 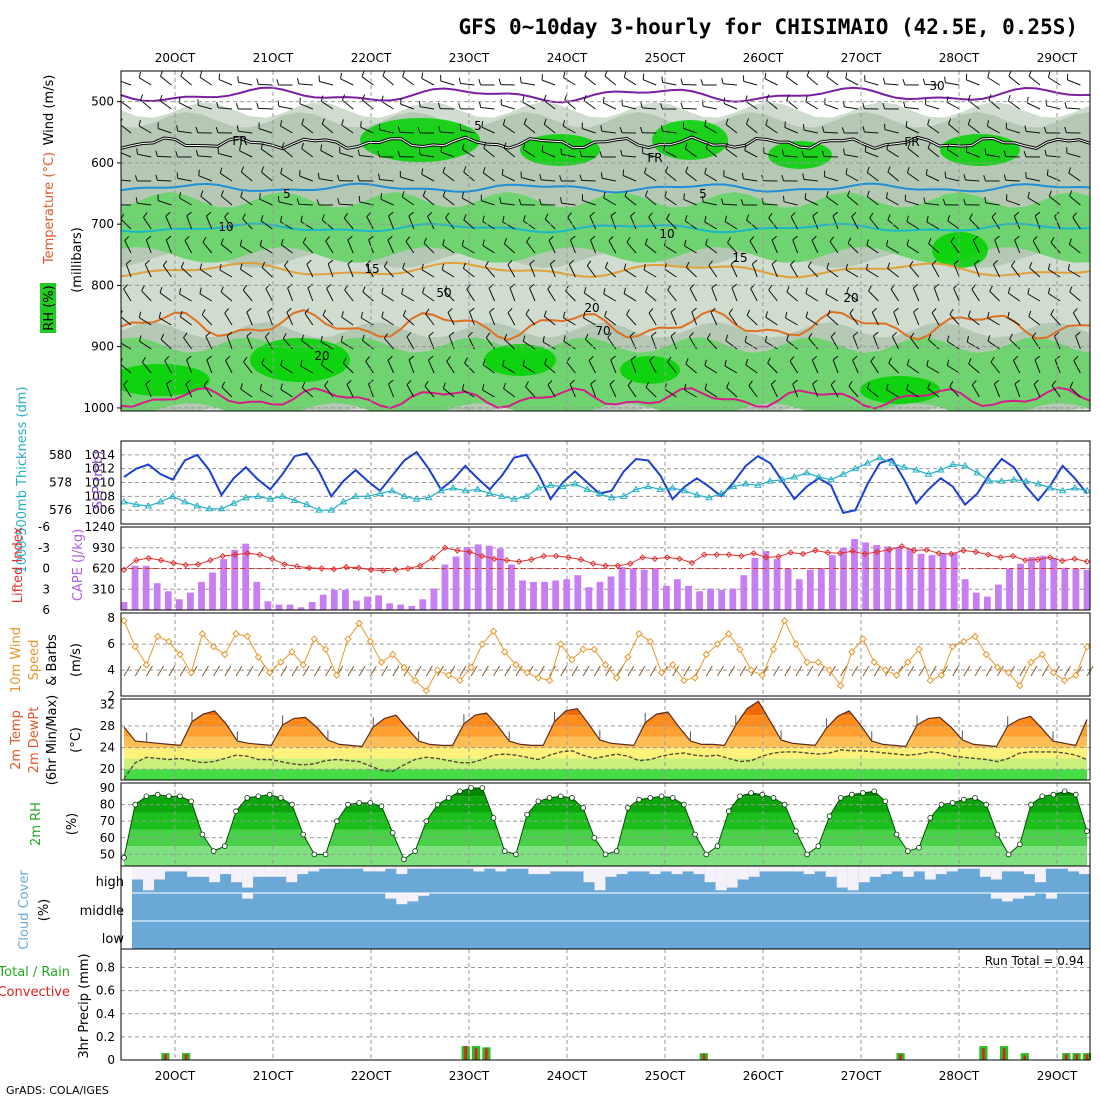 What do you see at coordinates (591, 308) in the screenshot?
I see `contour-label: 20` at bounding box center [591, 308].